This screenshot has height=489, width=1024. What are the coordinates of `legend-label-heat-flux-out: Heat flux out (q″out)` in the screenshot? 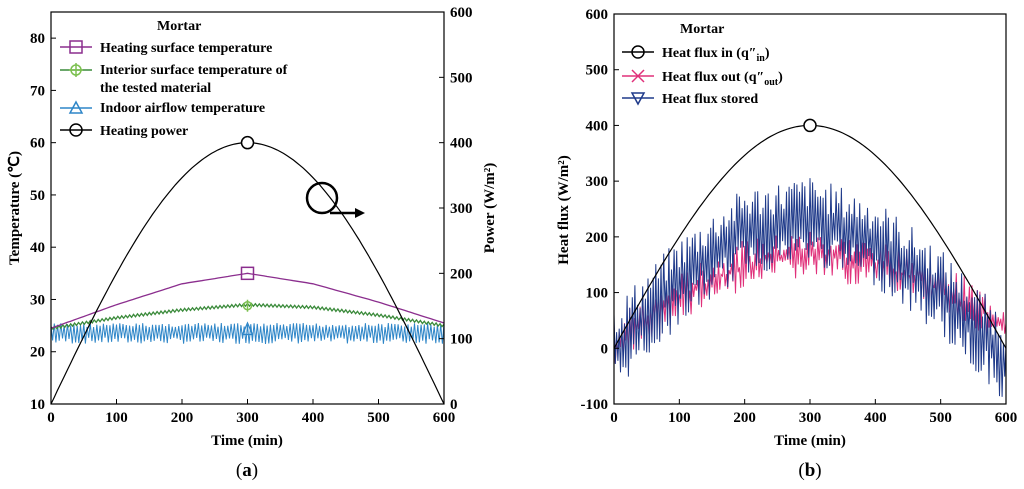 It's located at (722, 79).